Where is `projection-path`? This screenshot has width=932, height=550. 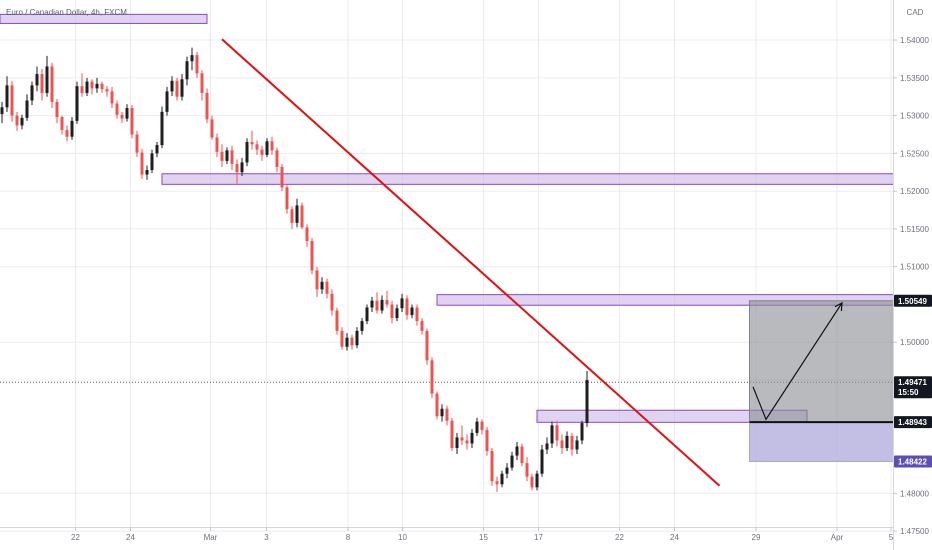 projection-path is located at coordinates (797, 361).